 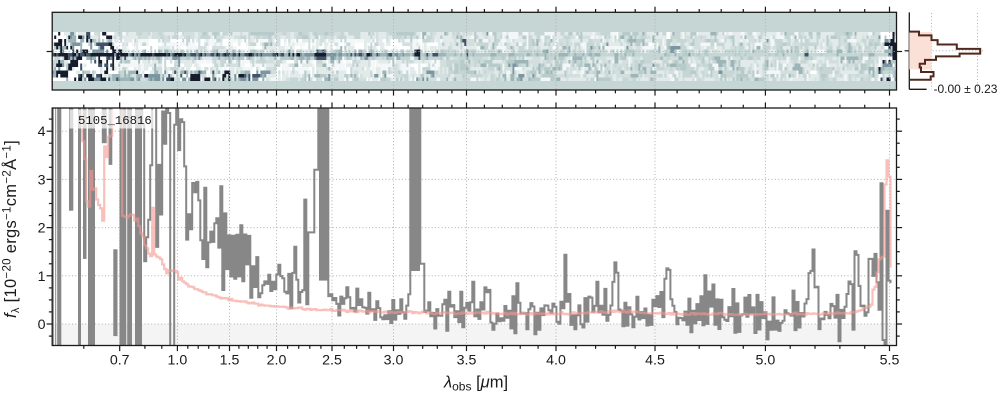 I want to click on svg-text: 4, so click(x=42, y=132).